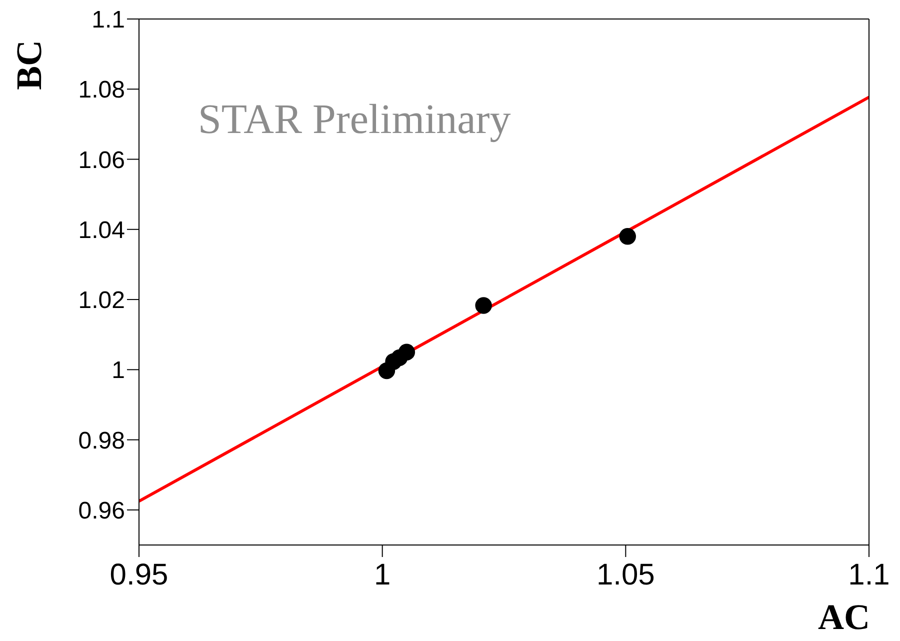 The height and width of the screenshot is (641, 900). I want to click on y-tick-label: 1.06, so click(101, 160).